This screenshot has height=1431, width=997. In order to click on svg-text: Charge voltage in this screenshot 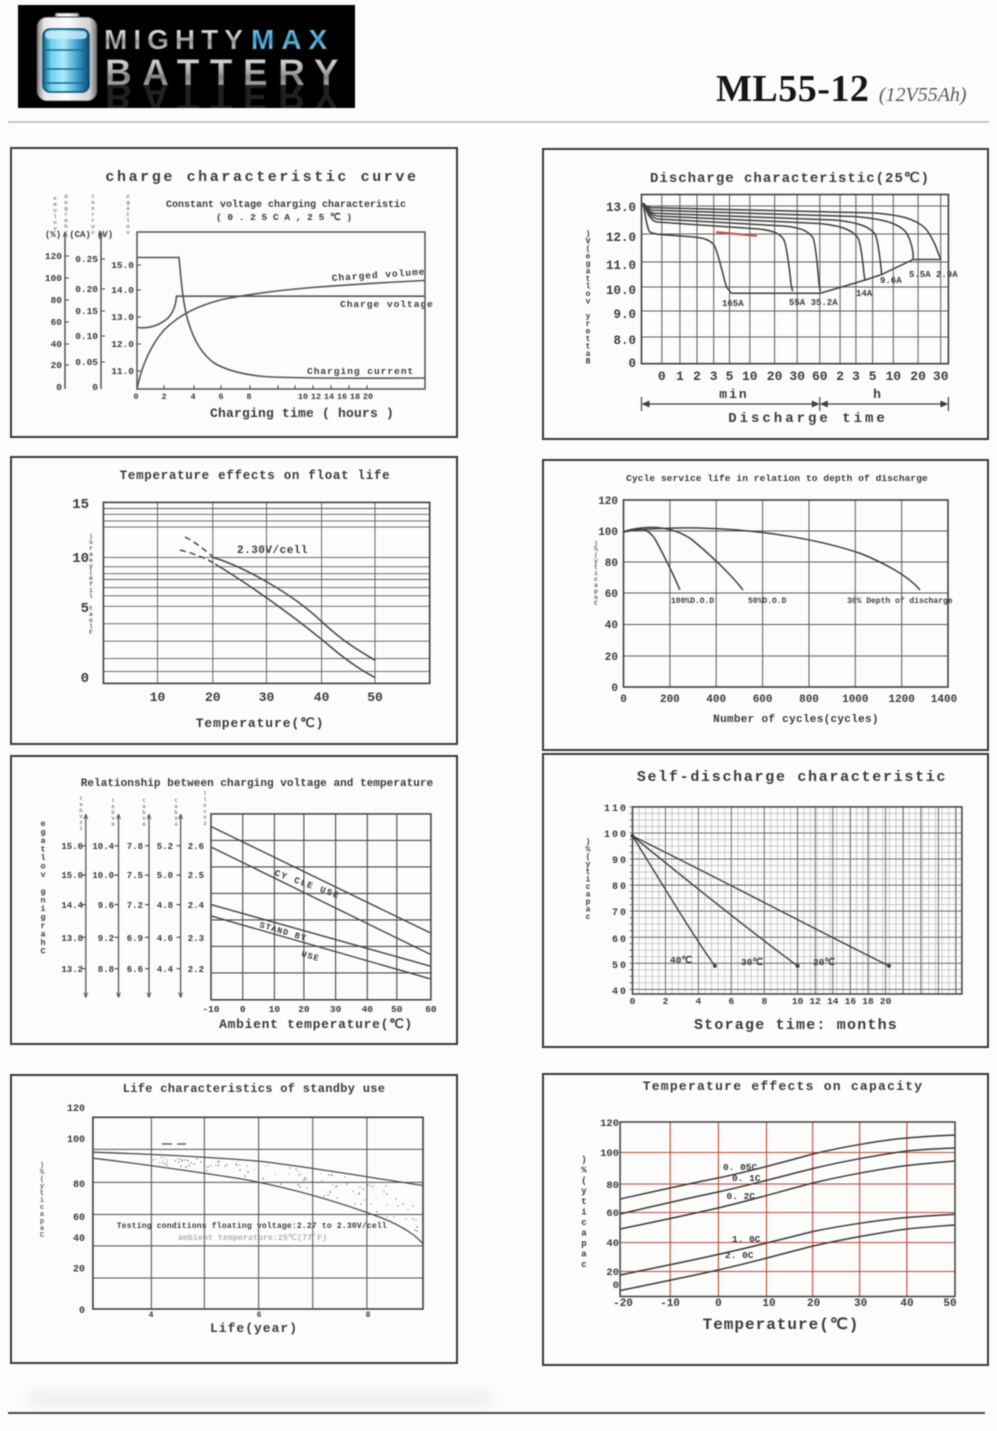, I will do `click(387, 304)`.